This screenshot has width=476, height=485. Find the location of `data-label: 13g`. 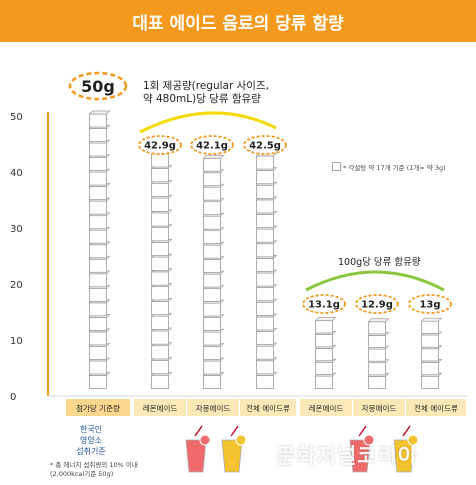

data-label: 13g is located at coordinates (429, 305).